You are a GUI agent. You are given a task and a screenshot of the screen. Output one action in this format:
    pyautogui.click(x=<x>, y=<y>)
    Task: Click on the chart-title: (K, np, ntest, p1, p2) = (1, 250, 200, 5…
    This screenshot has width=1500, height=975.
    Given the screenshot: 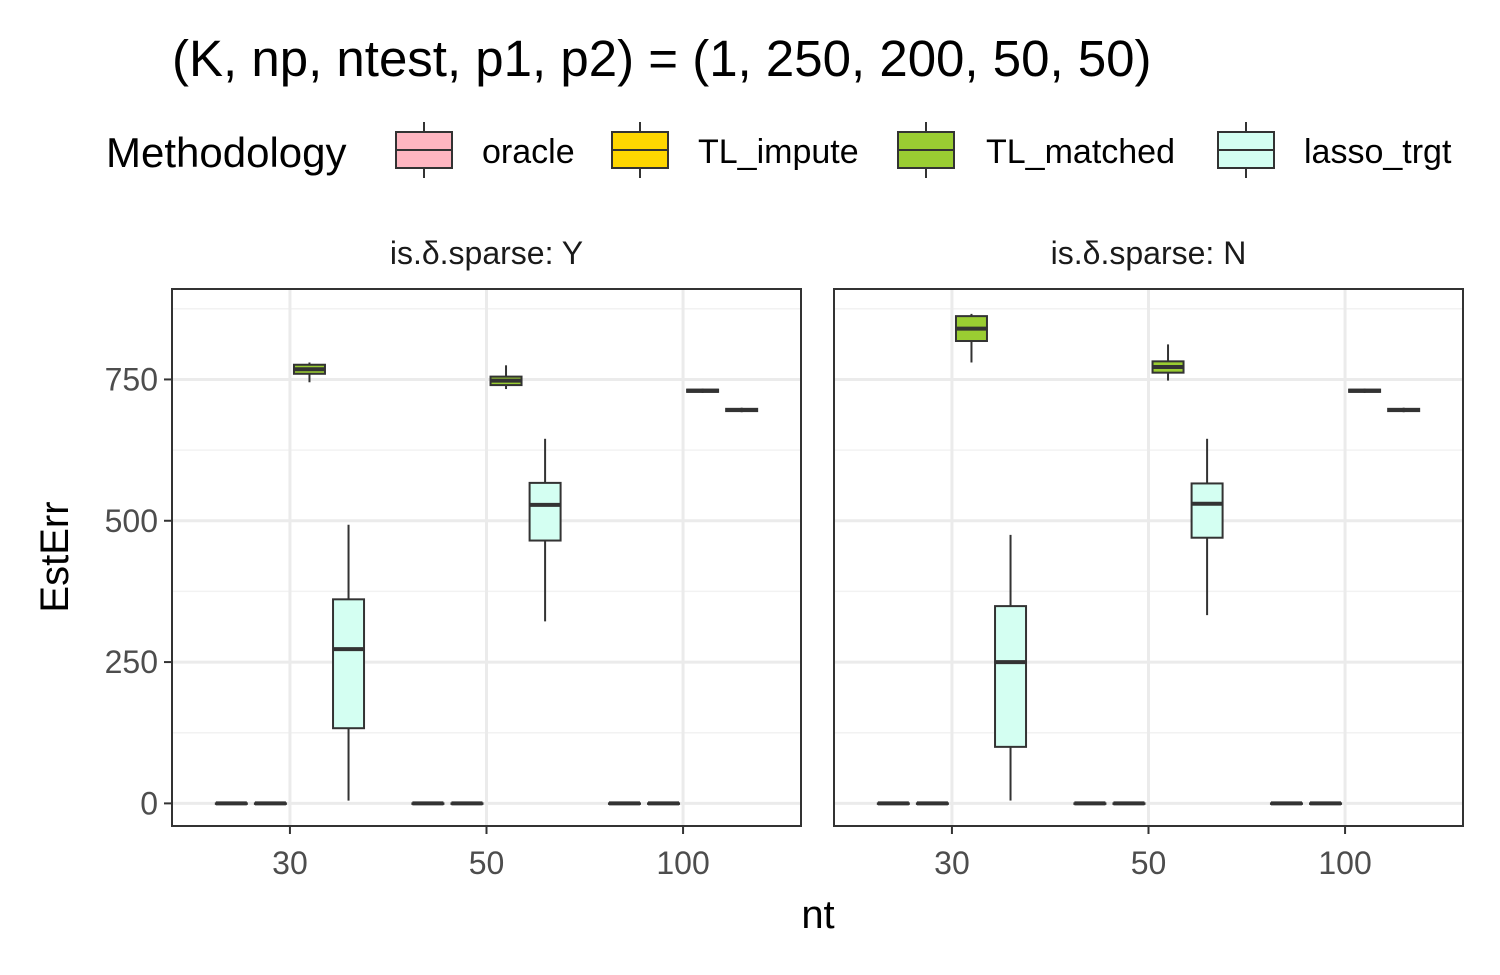 What is the action you would take?
    pyautogui.click(x=662, y=58)
    